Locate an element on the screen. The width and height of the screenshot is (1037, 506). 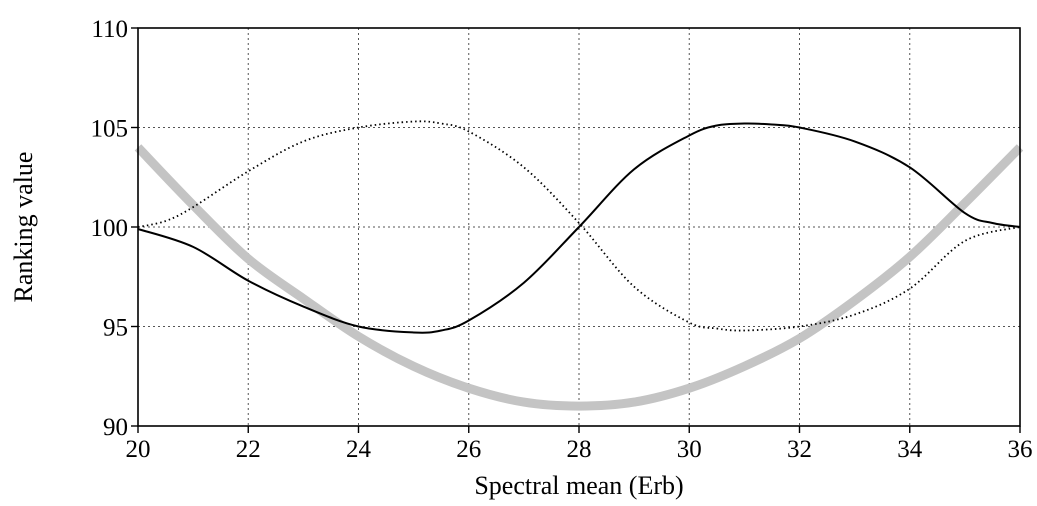
x-tick-label: 26 is located at coordinates (468, 449).